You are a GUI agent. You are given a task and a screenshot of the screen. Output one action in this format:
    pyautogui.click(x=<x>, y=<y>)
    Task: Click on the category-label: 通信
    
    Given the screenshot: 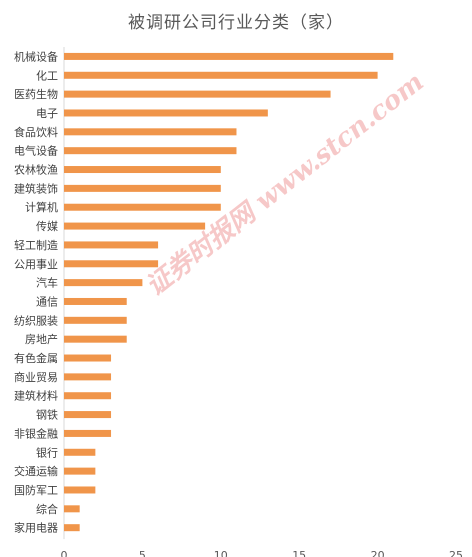 What is the action you would take?
    pyautogui.click(x=47, y=301)
    